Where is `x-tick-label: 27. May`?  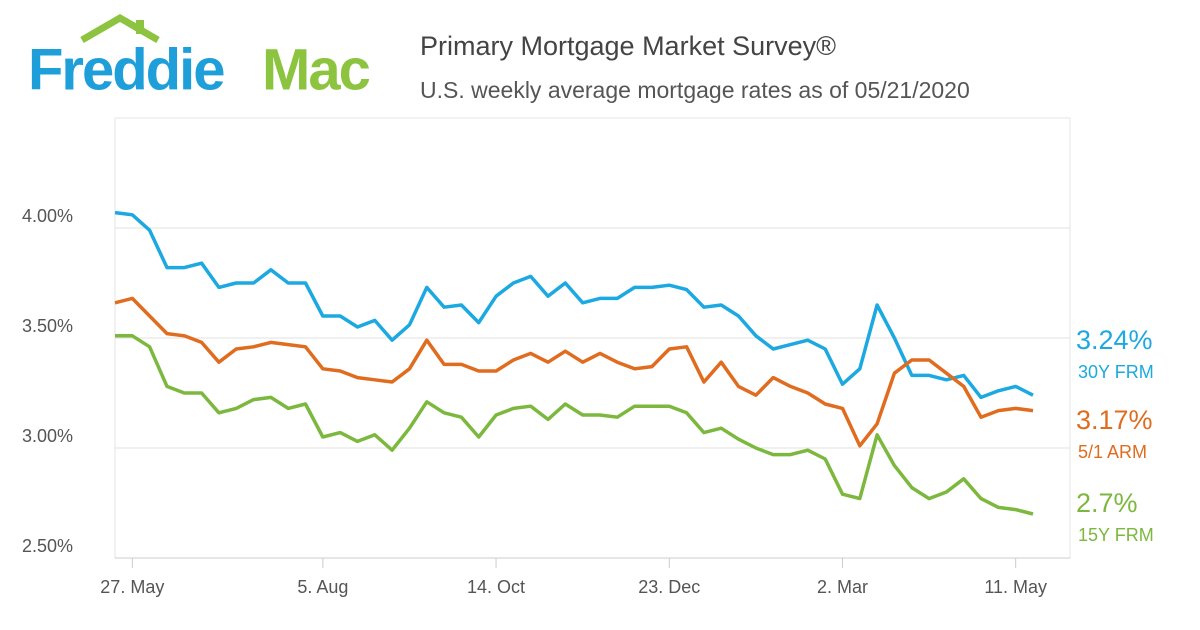 x-tick-label: 27. May is located at coordinates (132, 587).